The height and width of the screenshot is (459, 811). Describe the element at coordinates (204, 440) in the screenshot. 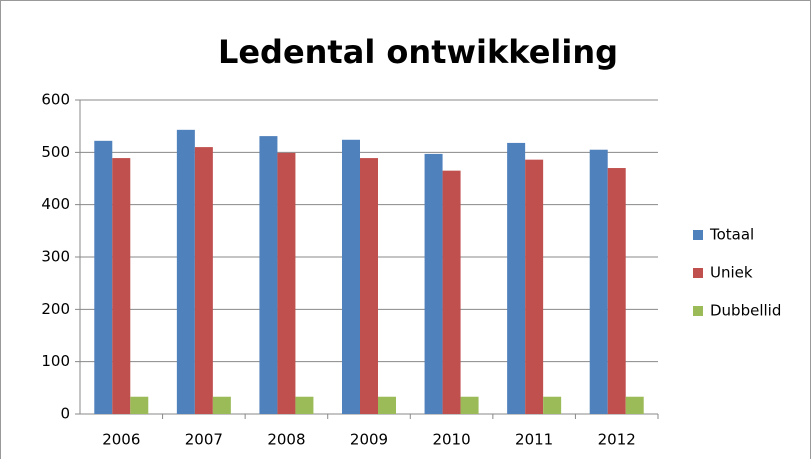

I see `x-tick-label: 2007` at that location.